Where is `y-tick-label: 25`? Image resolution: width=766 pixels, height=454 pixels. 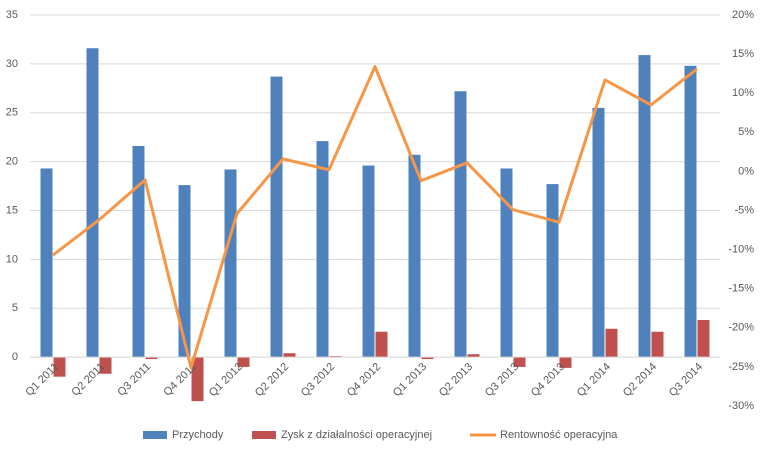
y-tick-label: 25 is located at coordinates (12, 113).